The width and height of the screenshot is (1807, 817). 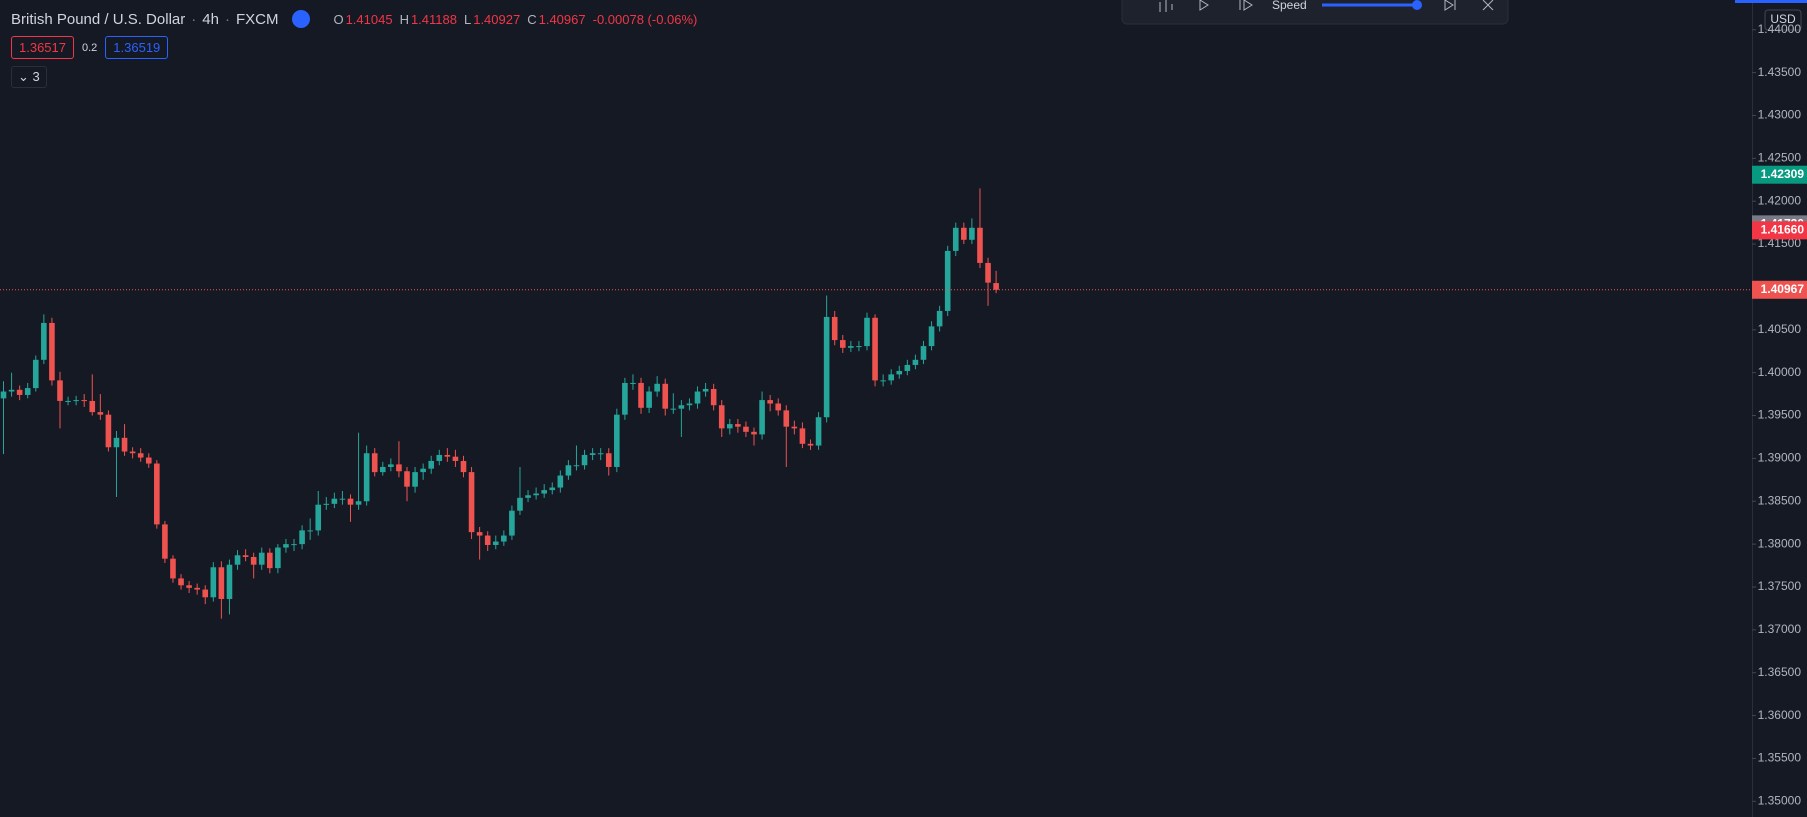 What do you see at coordinates (1780, 72) in the screenshot?
I see `y-tick-label: 1.43500` at bounding box center [1780, 72].